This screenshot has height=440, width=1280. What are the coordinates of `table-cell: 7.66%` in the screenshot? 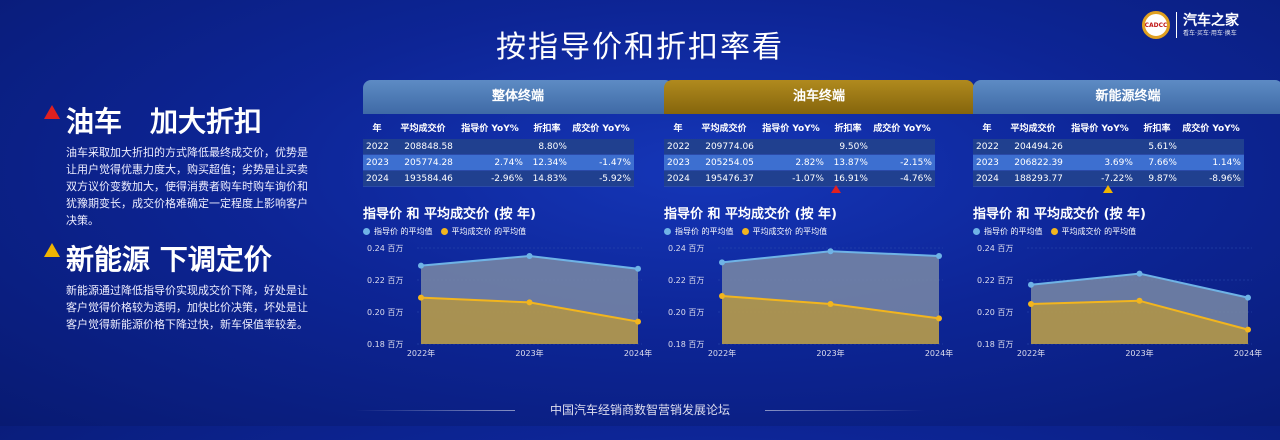 It's located at (1157, 162).